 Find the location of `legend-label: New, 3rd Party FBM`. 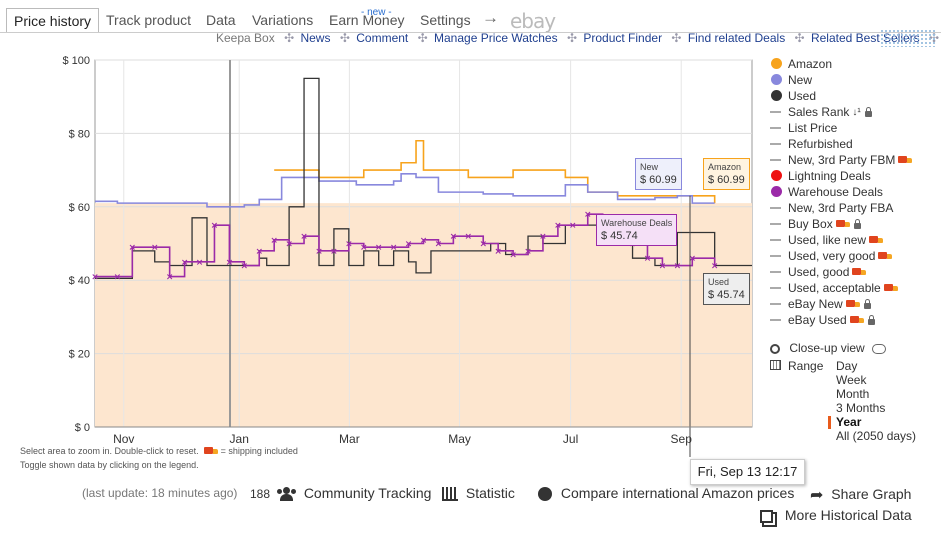

legend-label: New, 3rd Party FBM is located at coordinates (850, 160).